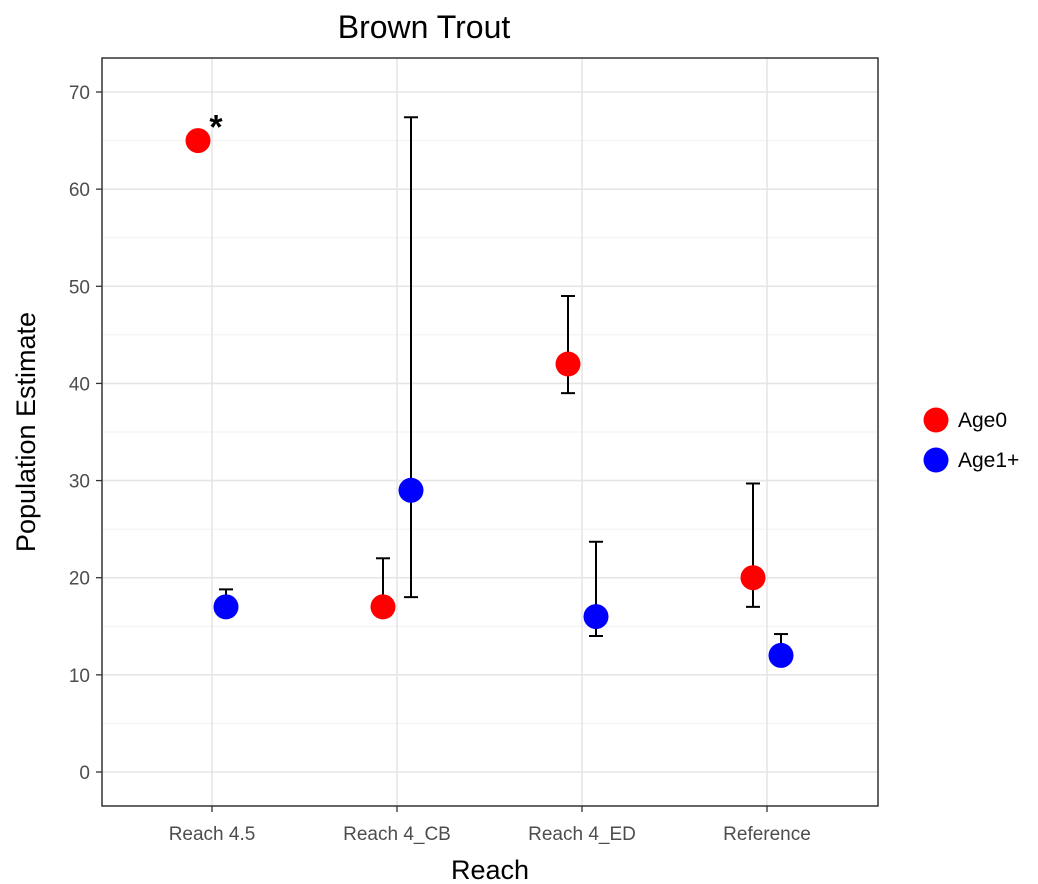  Describe the element at coordinates (84, 773) in the screenshot. I see `y-tick-label: 0` at that location.